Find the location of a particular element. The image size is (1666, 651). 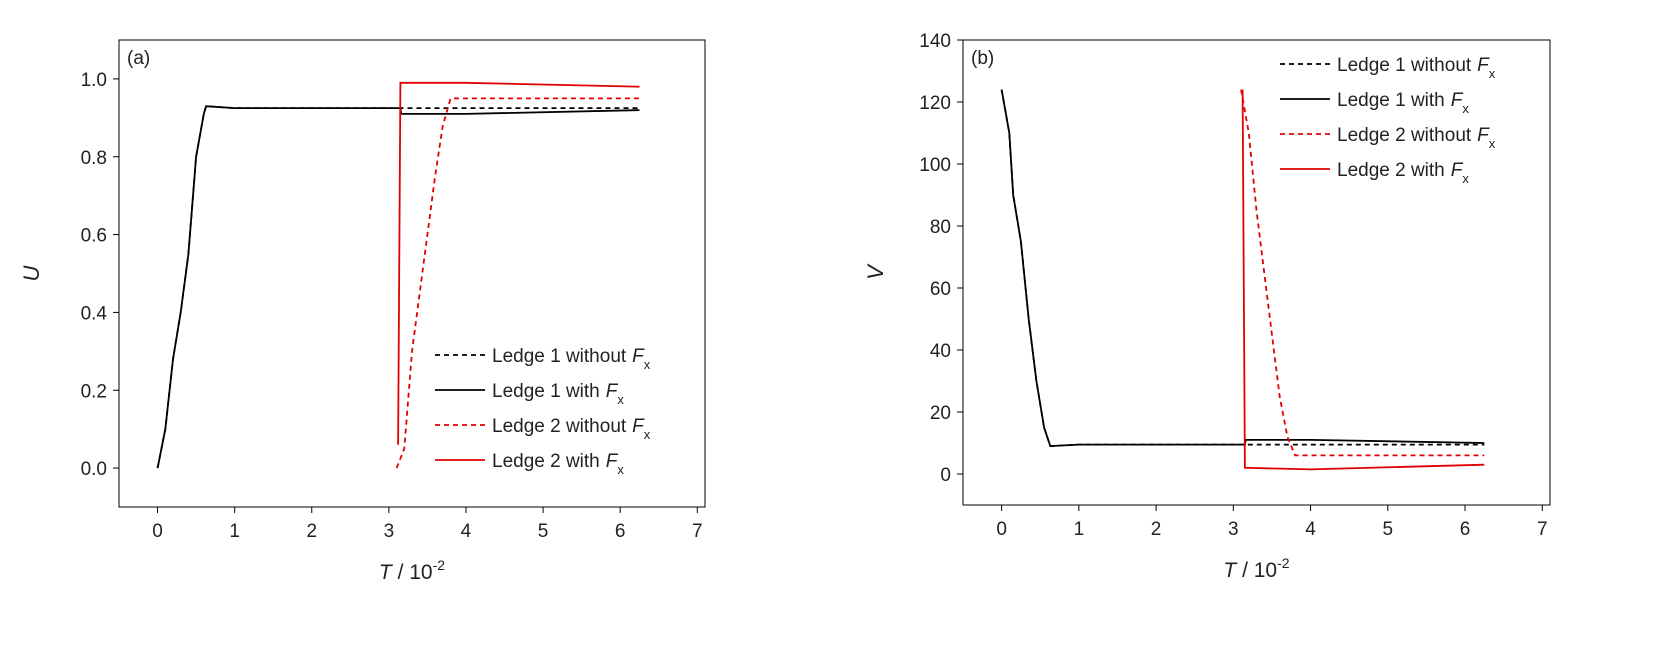

y-tick-label: 0 is located at coordinates (945, 475).